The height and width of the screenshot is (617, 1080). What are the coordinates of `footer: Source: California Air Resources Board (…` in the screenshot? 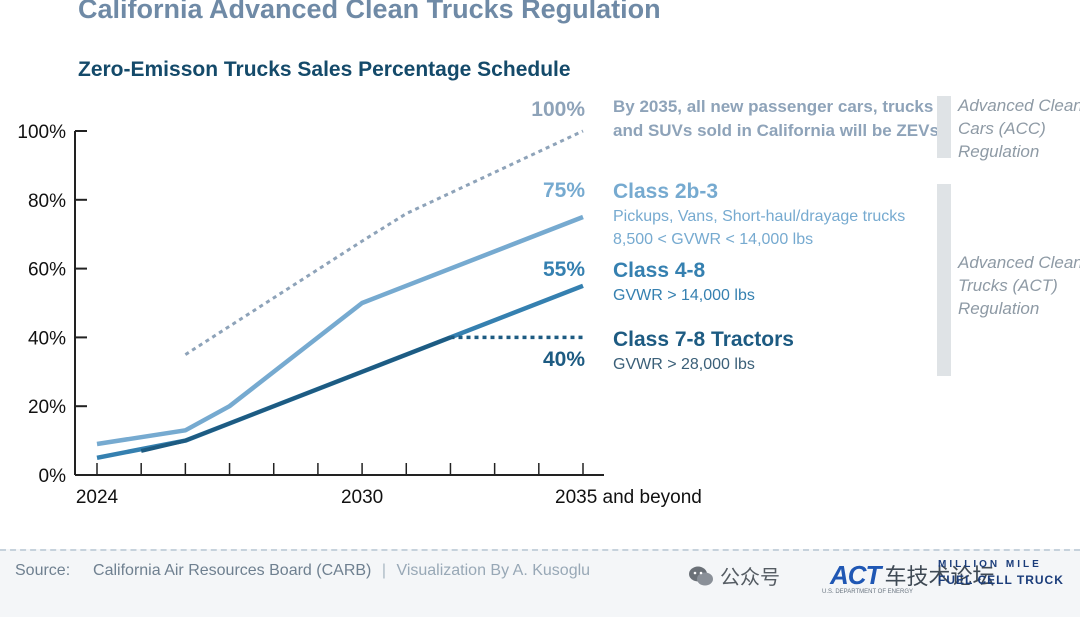 It's located at (540, 583).